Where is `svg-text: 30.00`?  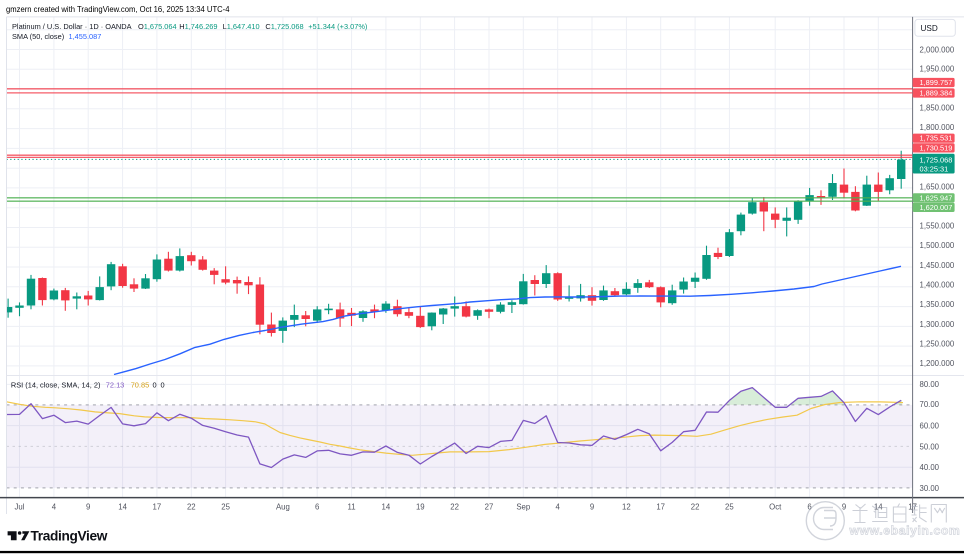 svg-text: 30.00 is located at coordinates (930, 488).